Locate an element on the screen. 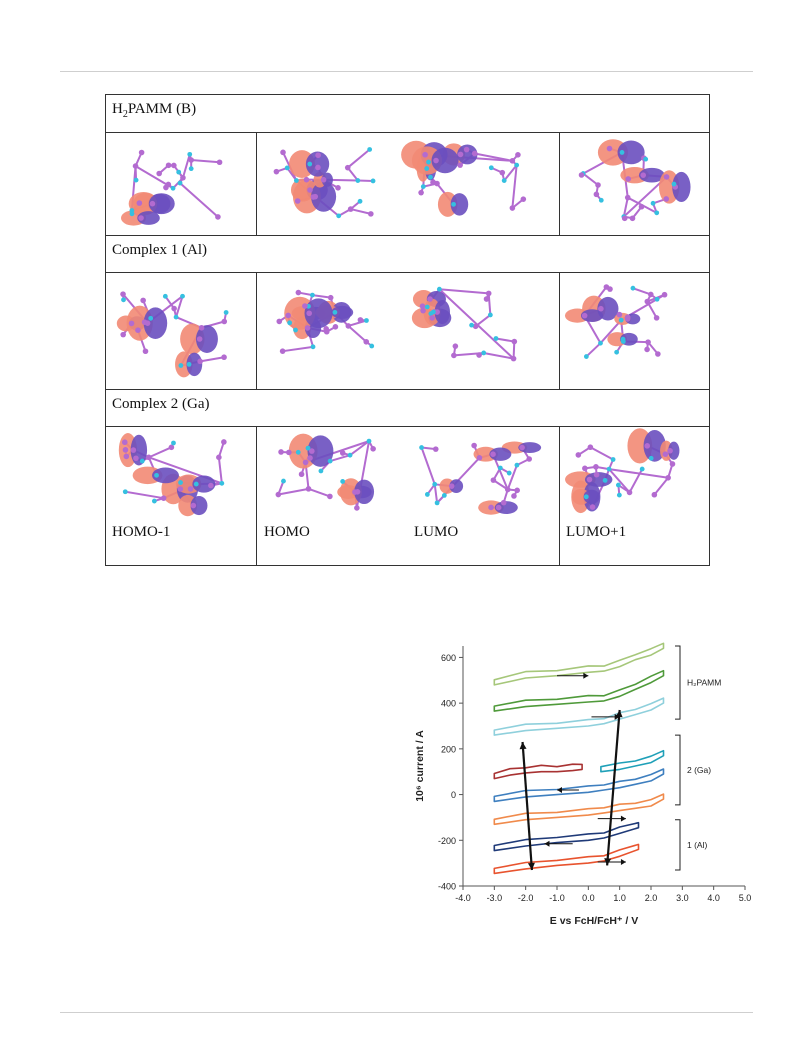 The width and height of the screenshot is (812, 1057). section-title-row: Complex 1 (Al) is located at coordinates (407, 254).